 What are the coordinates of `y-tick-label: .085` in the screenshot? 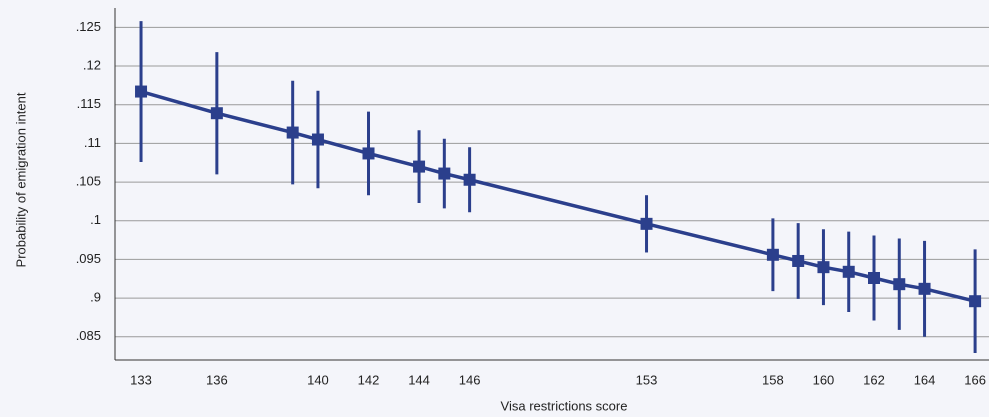 It's located at (88, 335).